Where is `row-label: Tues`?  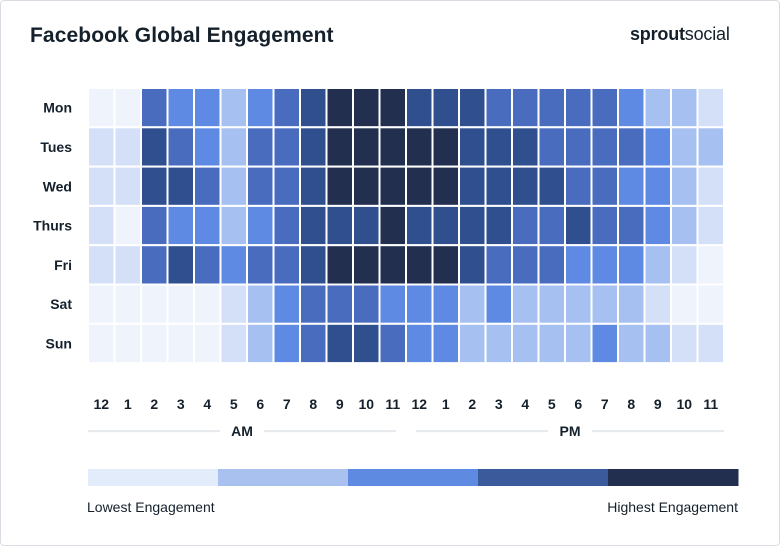
row-label: Tues is located at coordinates (56, 147).